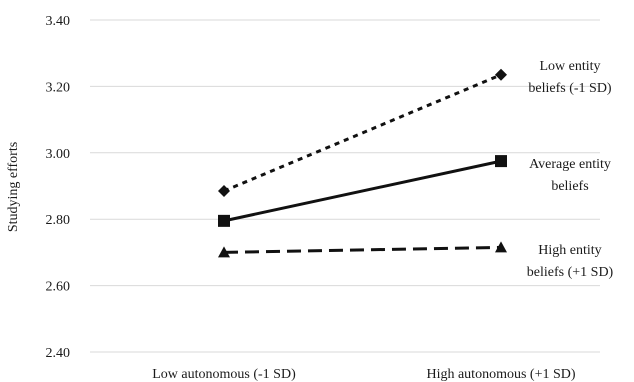 The height and width of the screenshot is (382, 634). What do you see at coordinates (569, 250) in the screenshot?
I see `series-label: High entity` at bounding box center [569, 250].